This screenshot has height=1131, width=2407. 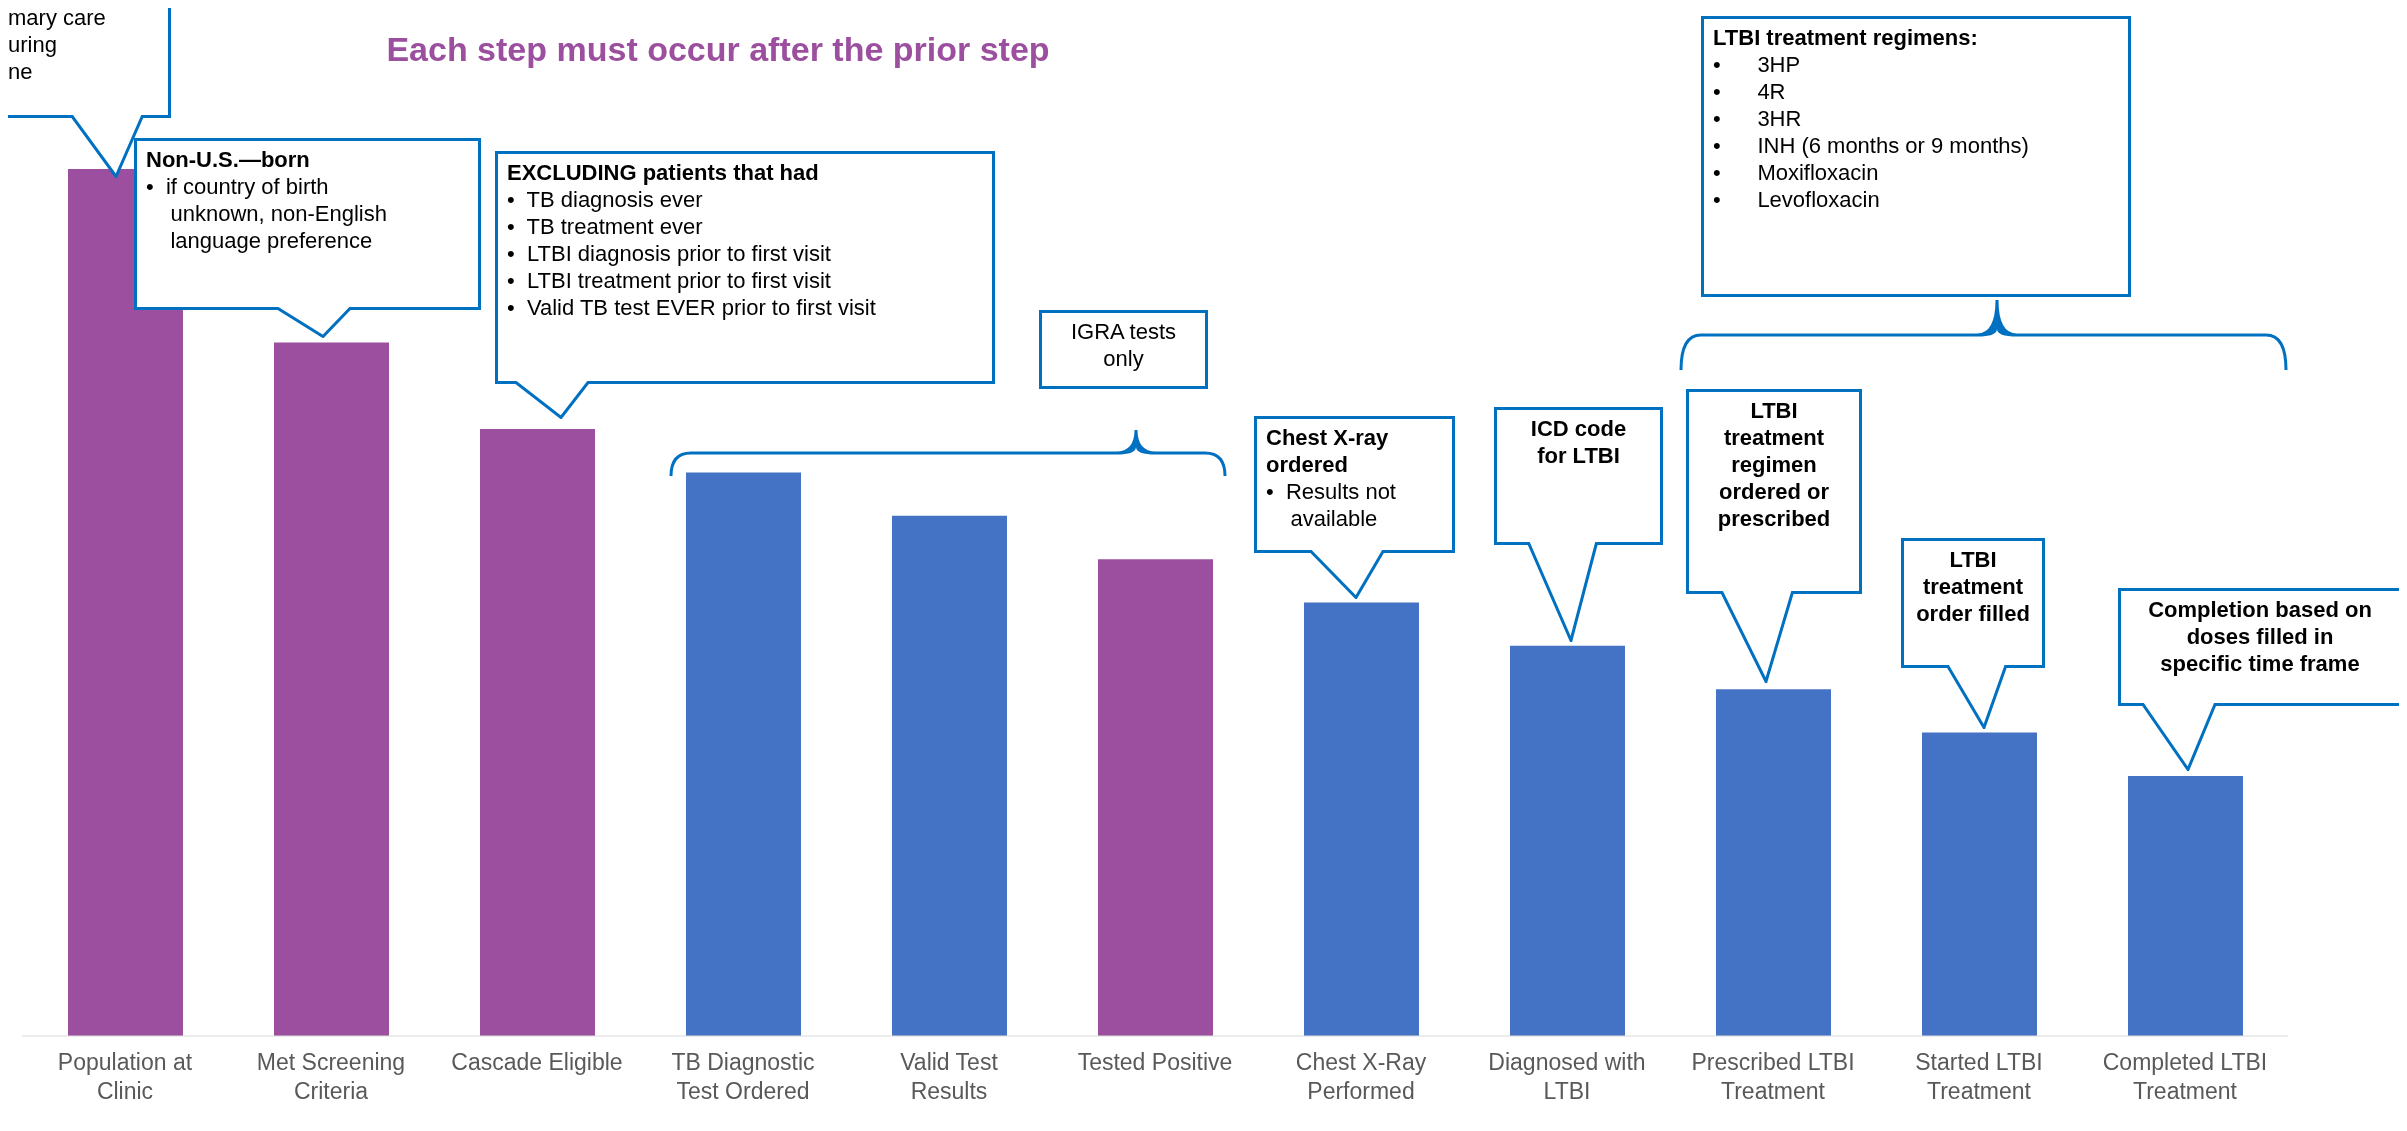 I want to click on annotation: IGRA tests only, so click(x=1123, y=345).